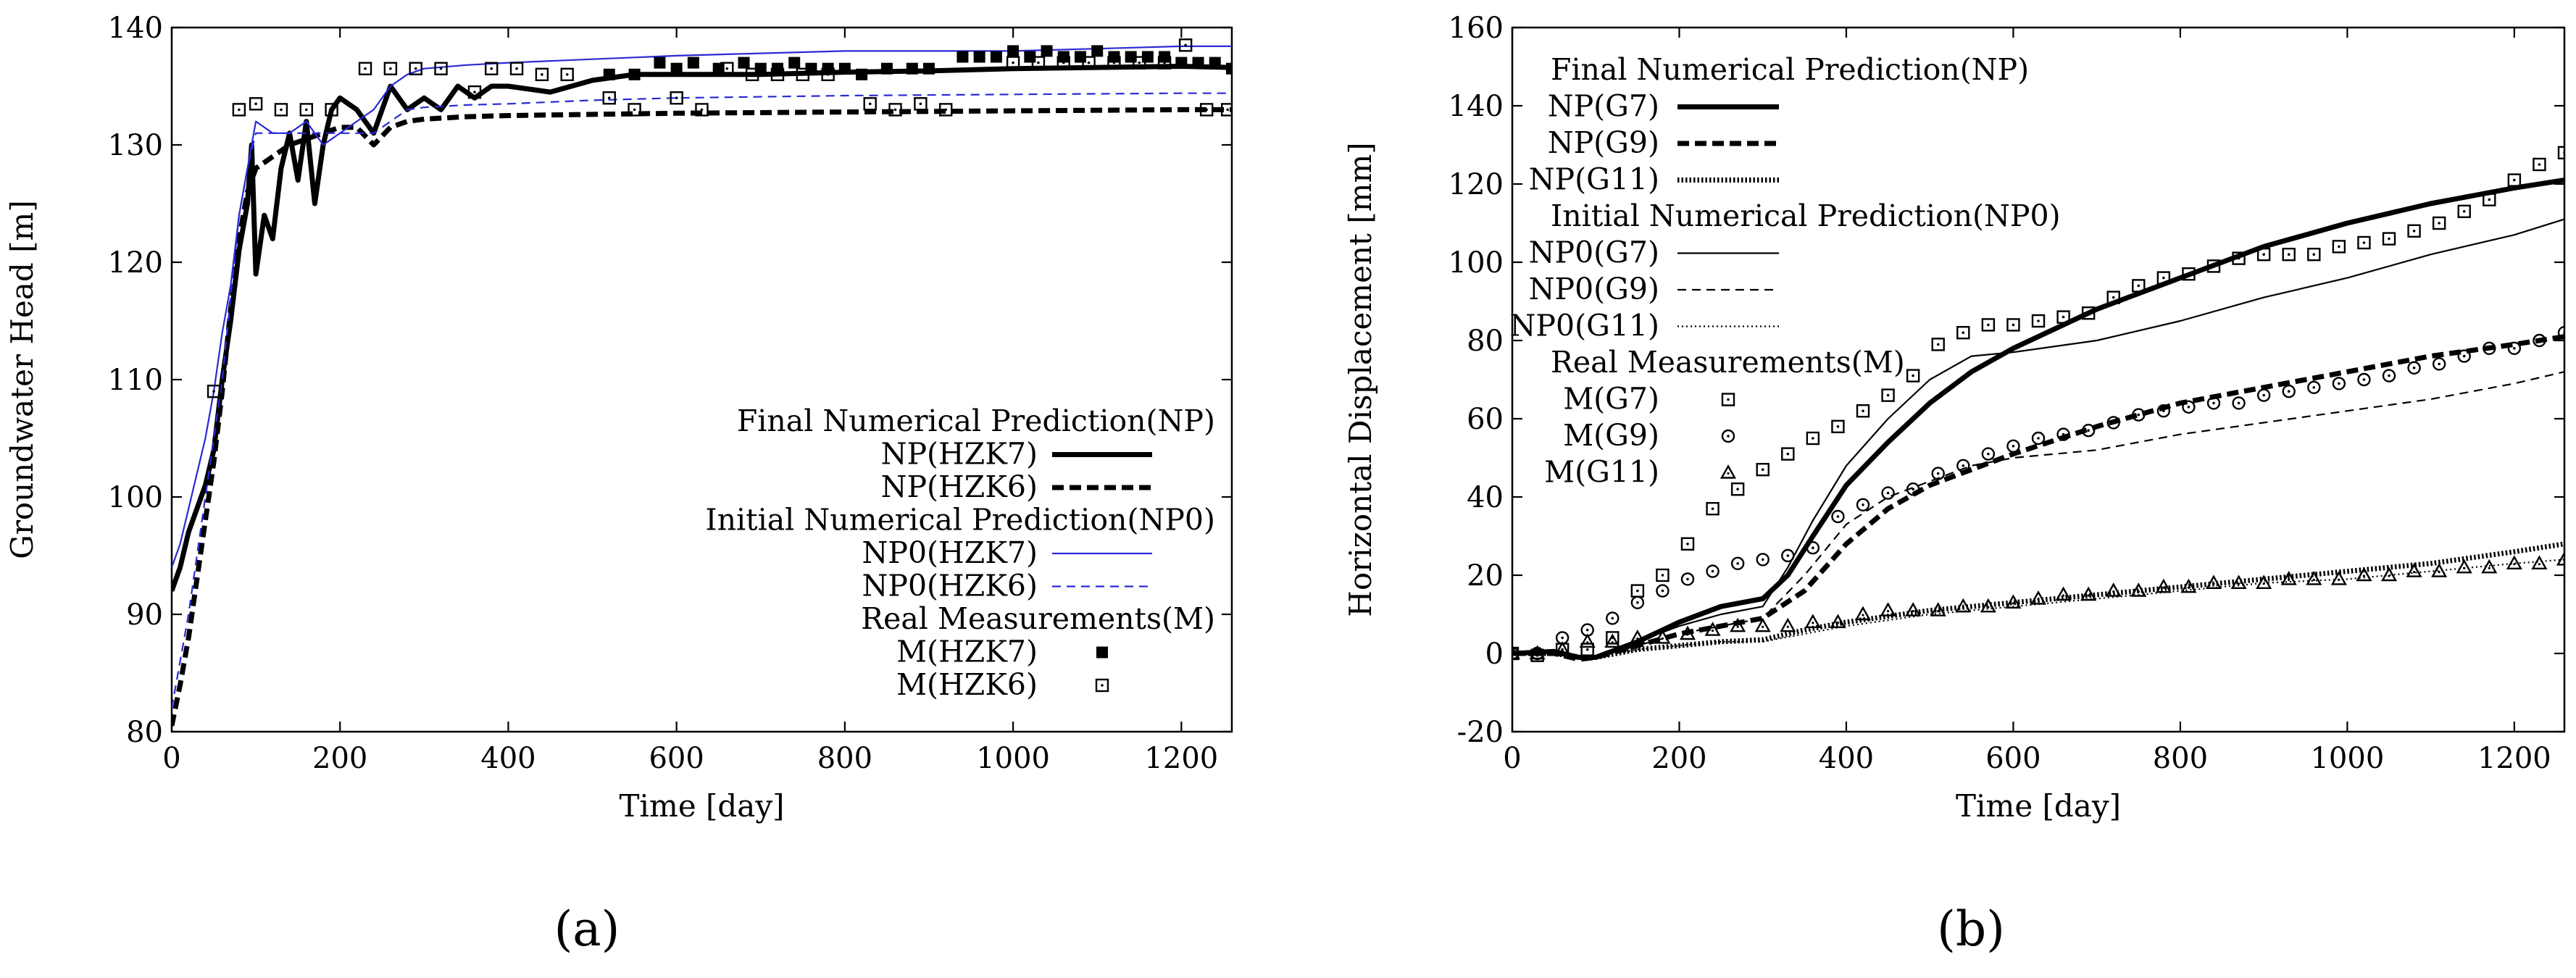 The image size is (2576, 978). I want to click on legend-entry-label: NP(HZK7), so click(959, 454).